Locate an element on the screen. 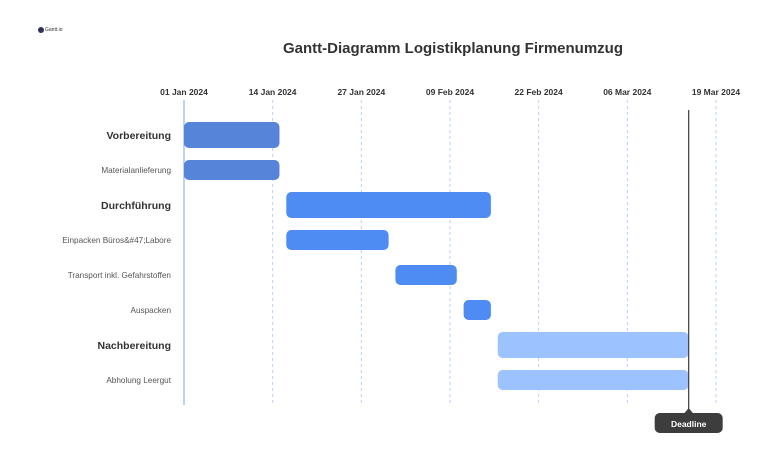  tick-label: 19 Mar 2024 is located at coordinates (716, 92).